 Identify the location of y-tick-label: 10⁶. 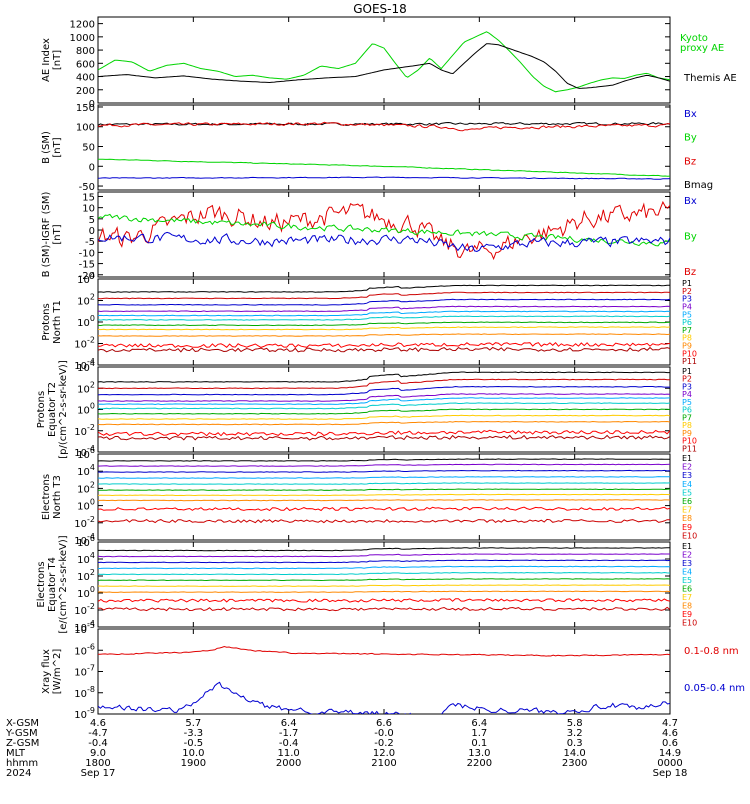
(86, 541).